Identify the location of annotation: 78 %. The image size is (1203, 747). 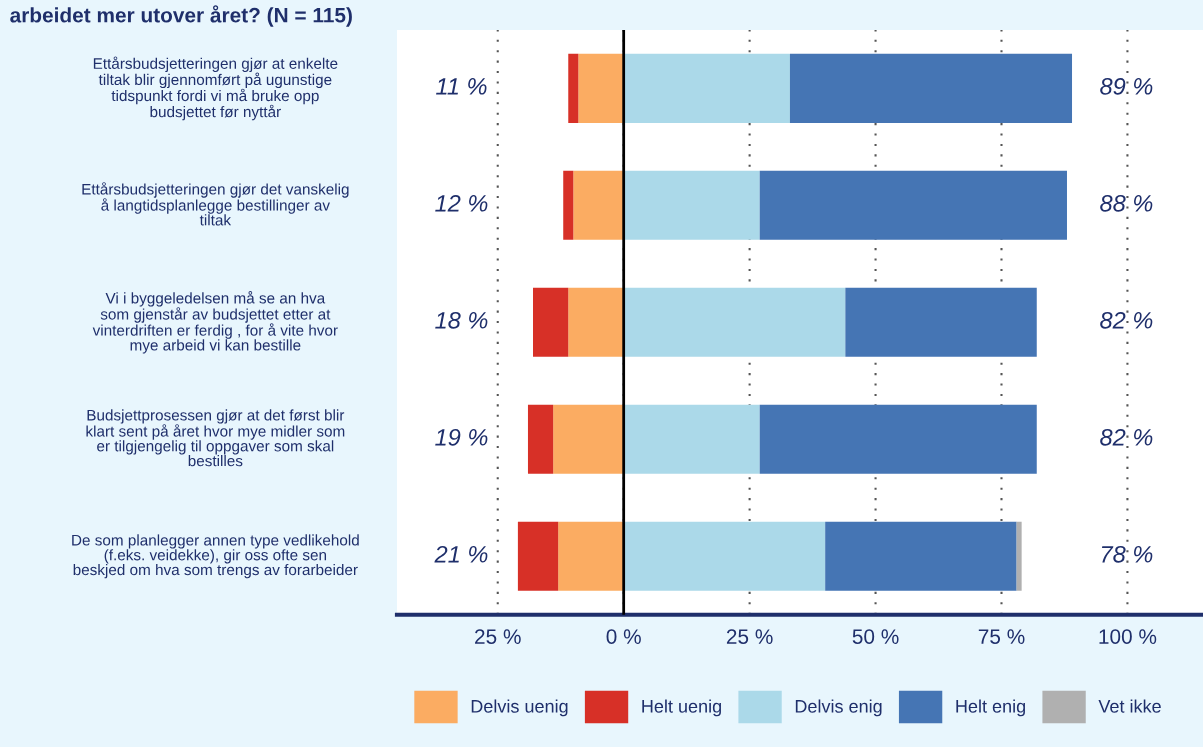
(1127, 554).